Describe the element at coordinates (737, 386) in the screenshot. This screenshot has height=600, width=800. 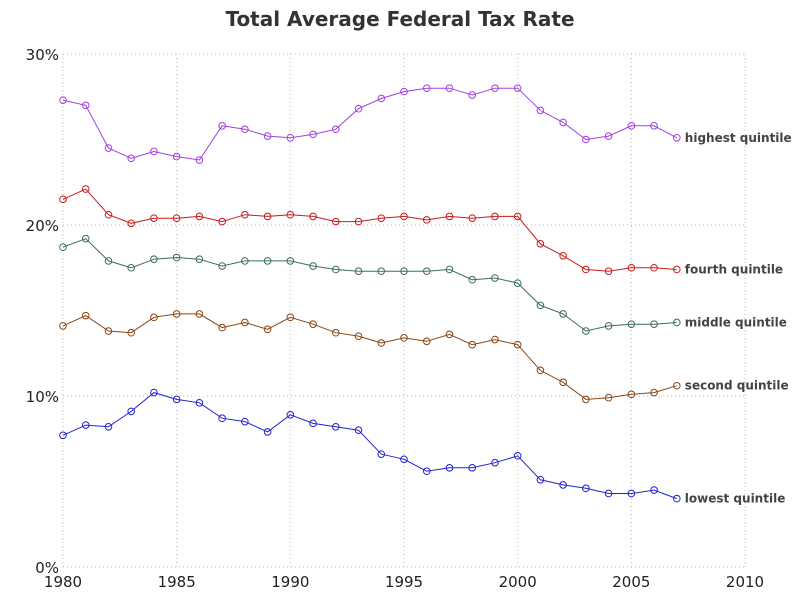
I see `series-label: second quintile` at that location.